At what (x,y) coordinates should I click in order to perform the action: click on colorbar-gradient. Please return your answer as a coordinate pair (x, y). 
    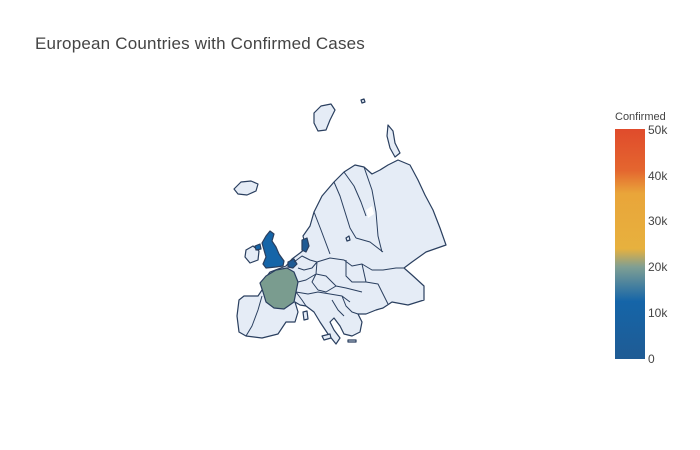
    Looking at the image, I should click on (630, 244).